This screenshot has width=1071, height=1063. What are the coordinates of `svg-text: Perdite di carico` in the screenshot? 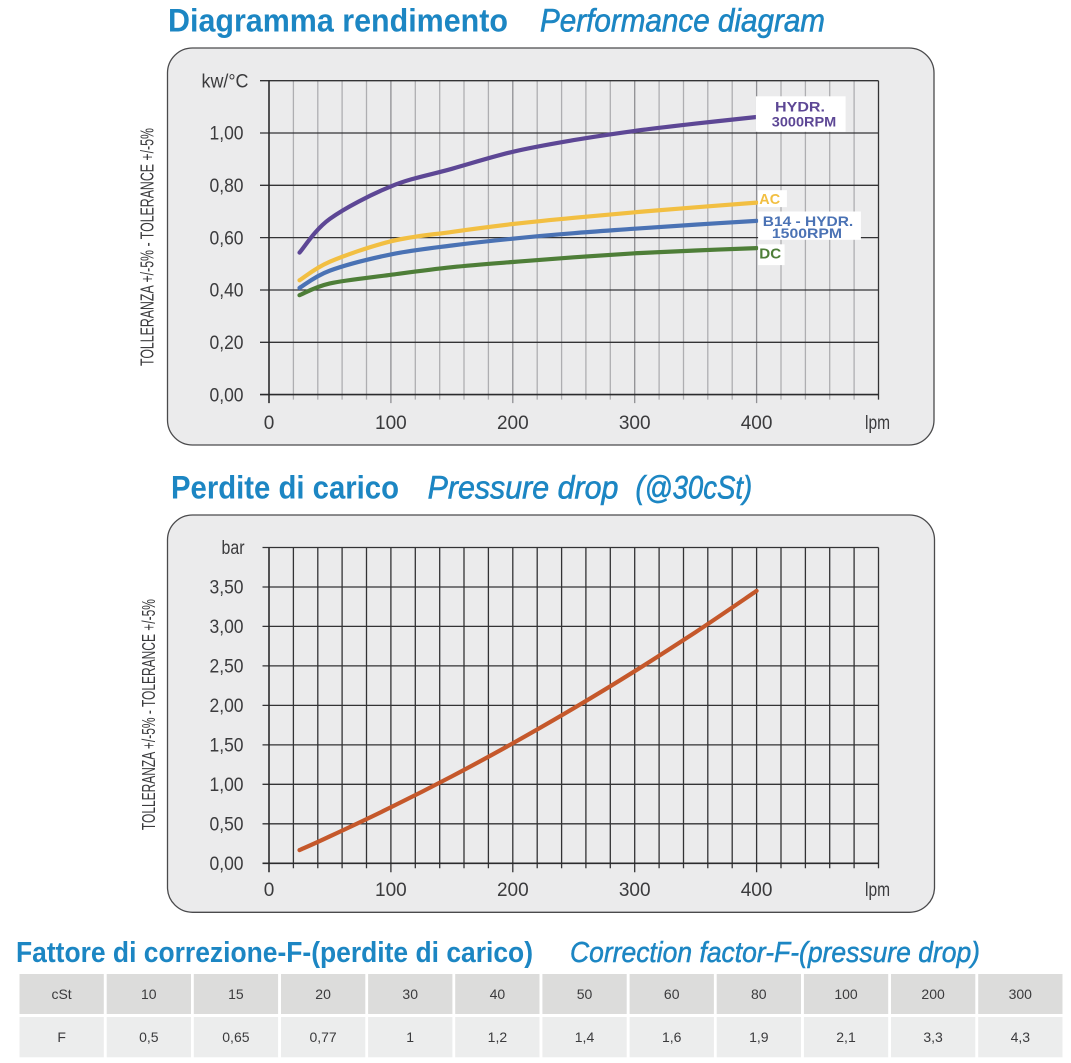 It's located at (285, 488).